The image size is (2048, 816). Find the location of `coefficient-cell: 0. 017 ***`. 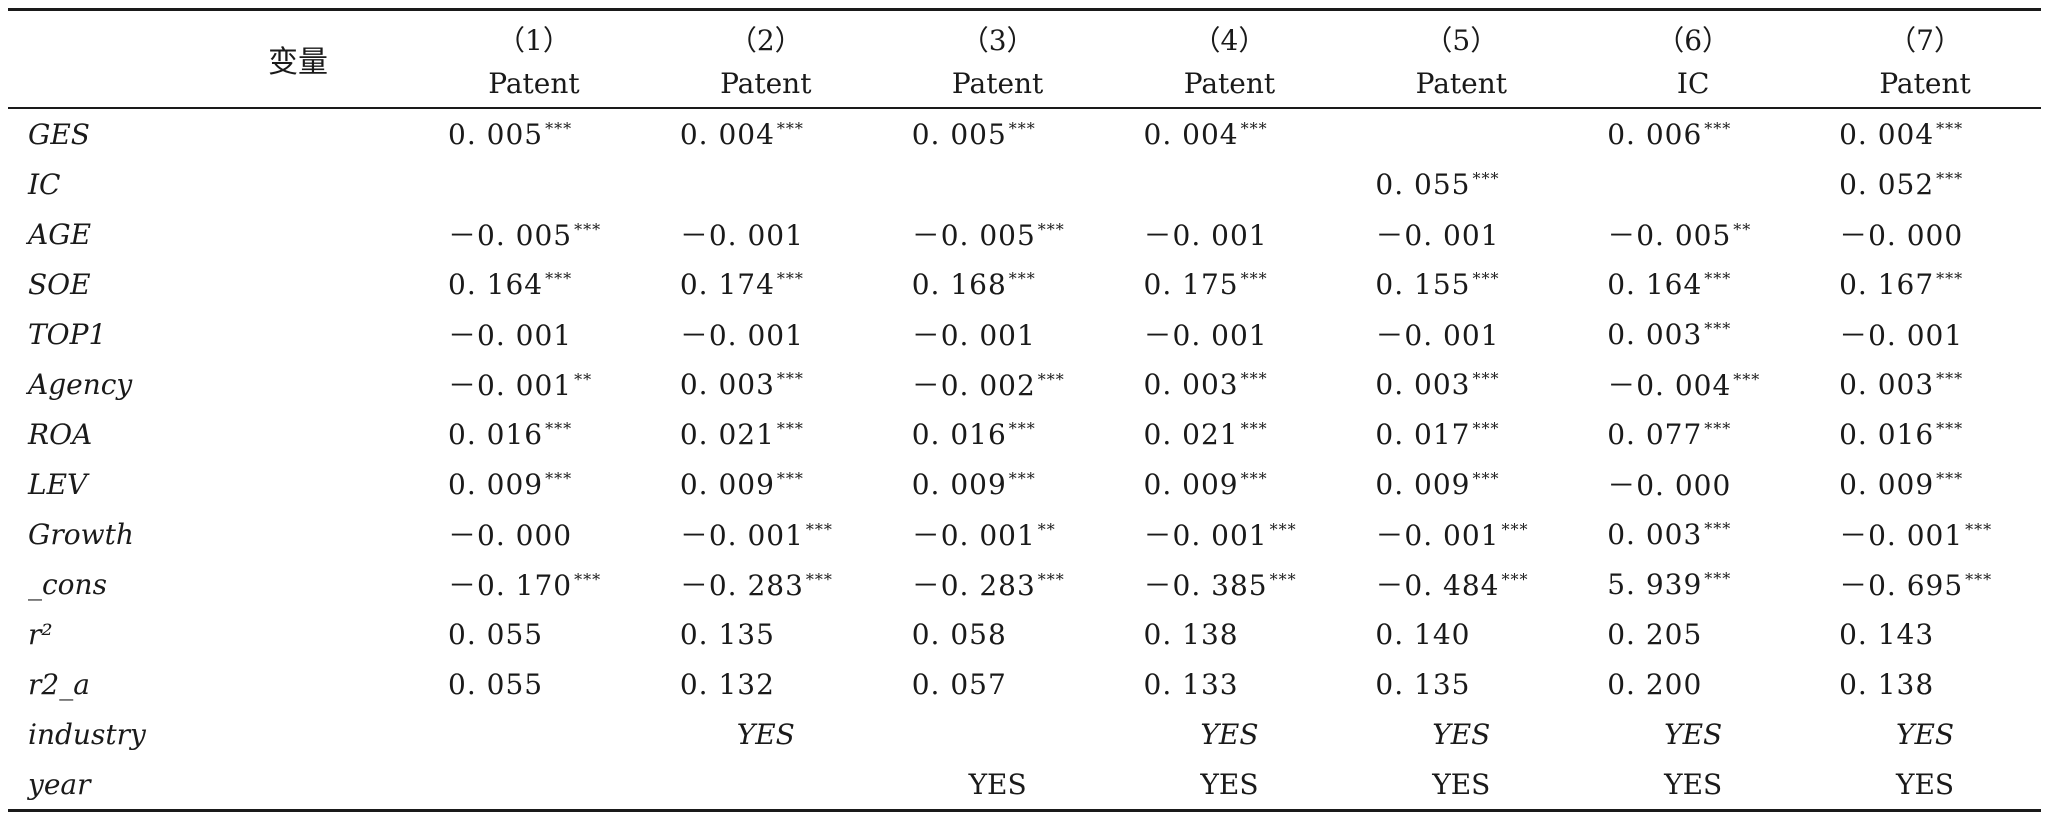

coefficient-cell: 0. 017 *** is located at coordinates (1461, 434).